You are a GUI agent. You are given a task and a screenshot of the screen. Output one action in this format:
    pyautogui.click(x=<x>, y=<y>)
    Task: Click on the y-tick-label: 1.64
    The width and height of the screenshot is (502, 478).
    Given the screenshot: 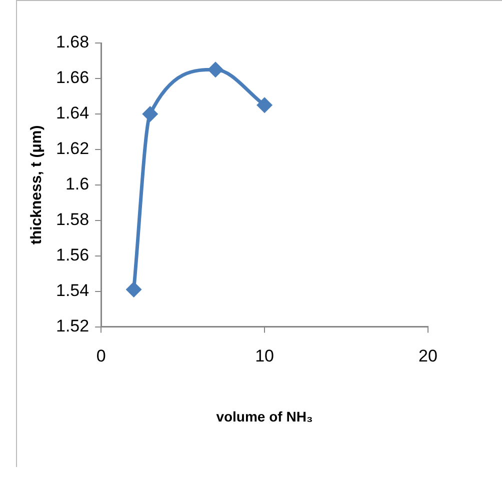 What is the action you would take?
    pyautogui.click(x=73, y=113)
    